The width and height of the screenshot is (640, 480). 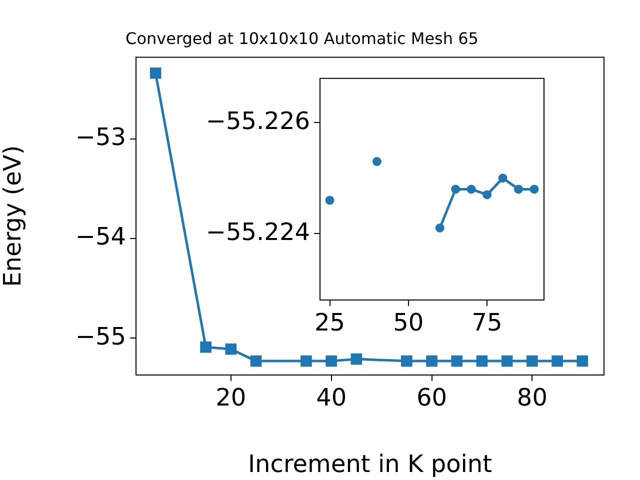 I want to click on x-tick-label: 50, so click(x=408, y=322).